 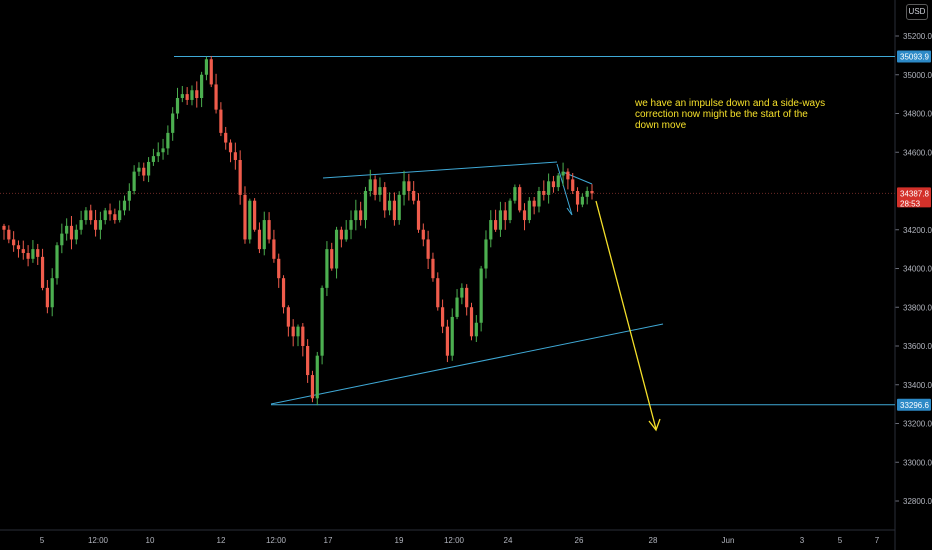 What do you see at coordinates (917, 12) in the screenshot?
I see `currency-button: USD` at bounding box center [917, 12].